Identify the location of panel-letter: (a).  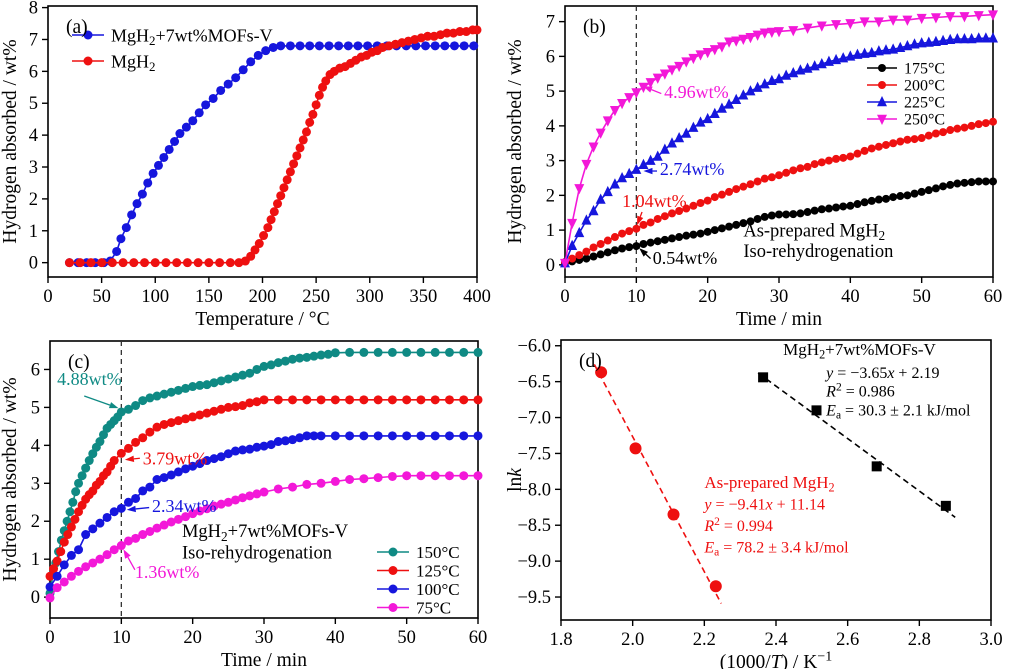
(77, 27).